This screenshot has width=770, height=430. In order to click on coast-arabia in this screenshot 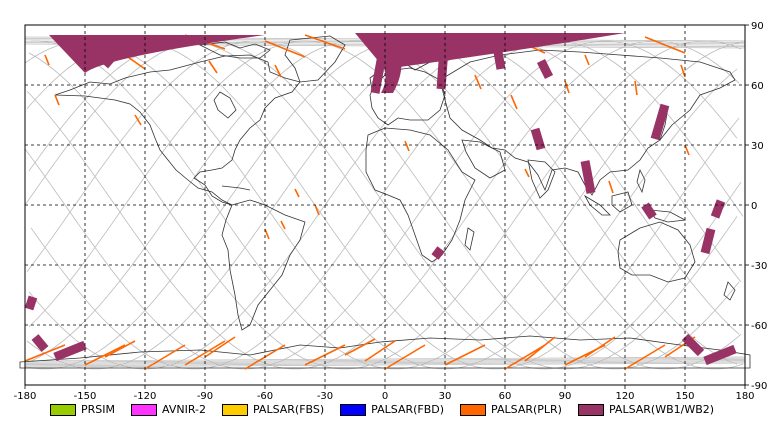, I will do `click(483, 159)`.